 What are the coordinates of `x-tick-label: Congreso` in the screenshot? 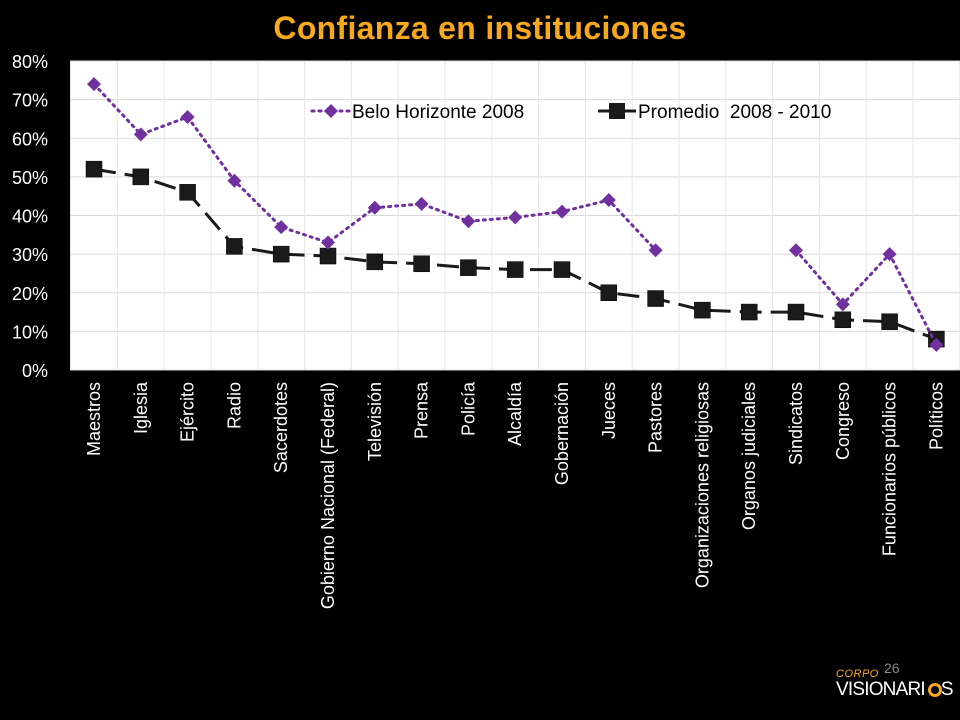 It's located at (843, 421).